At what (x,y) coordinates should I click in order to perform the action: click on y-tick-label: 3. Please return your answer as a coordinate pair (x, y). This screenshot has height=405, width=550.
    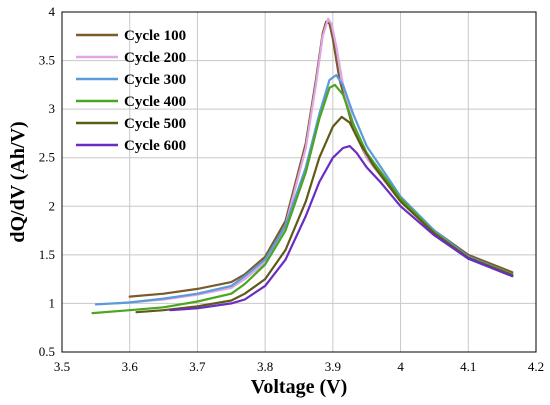
    Looking at the image, I should click on (52, 108).